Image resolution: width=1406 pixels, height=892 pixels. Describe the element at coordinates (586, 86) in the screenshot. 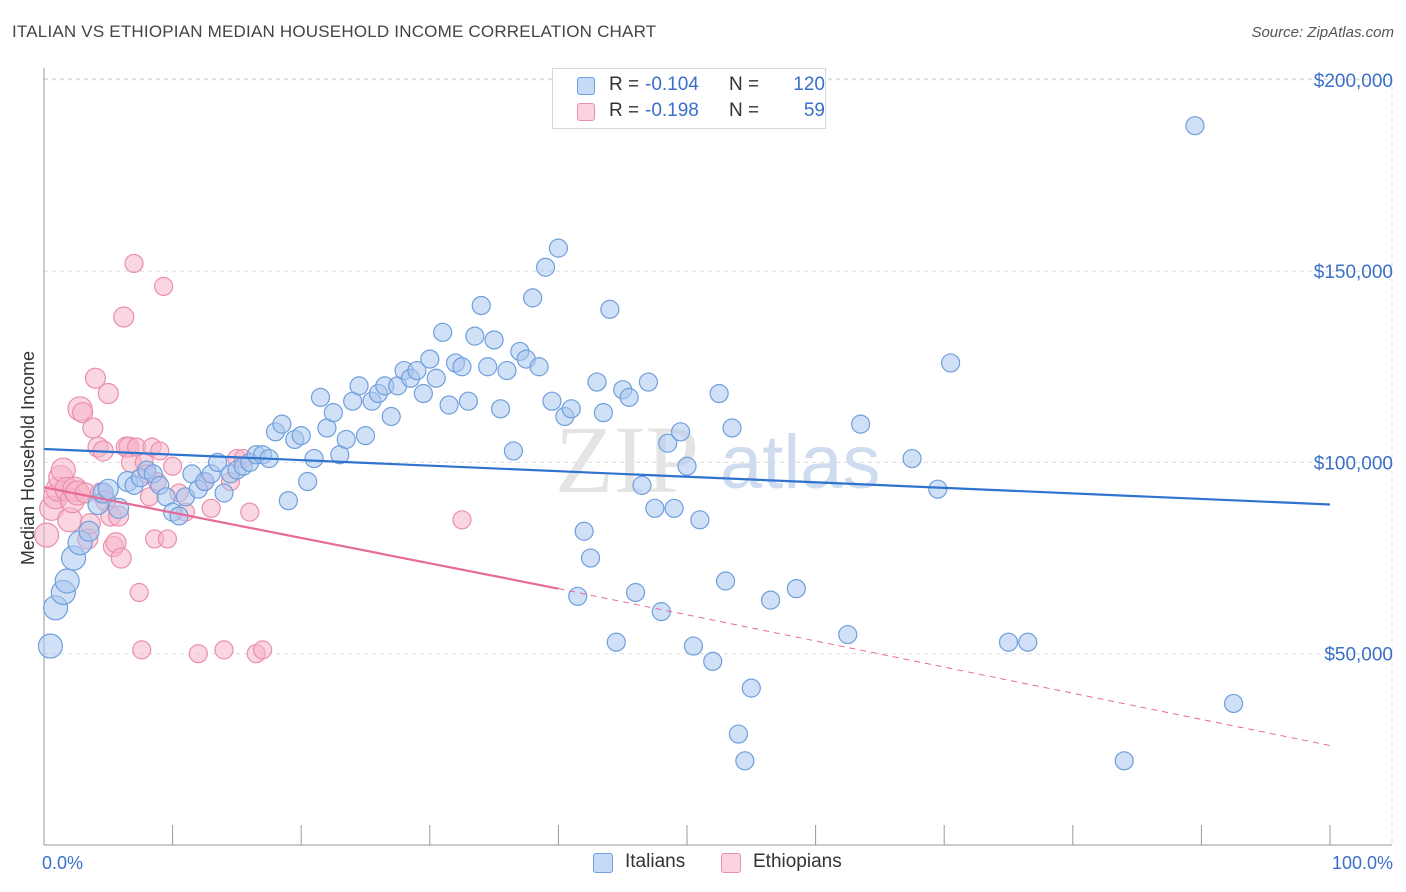

I see `italians-swatch` at that location.